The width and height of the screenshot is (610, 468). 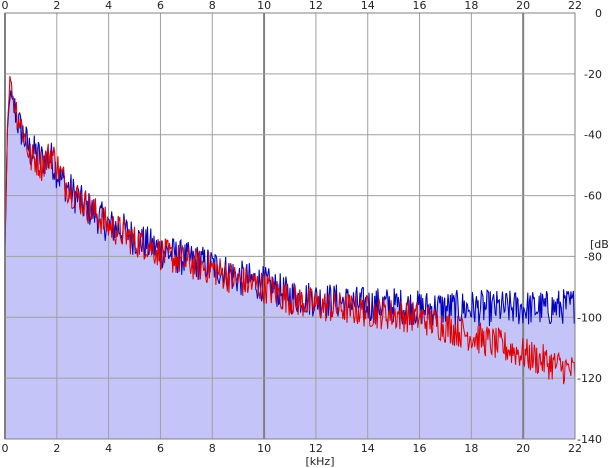 What do you see at coordinates (420, 448) in the screenshot?
I see `x-tick-label-bottom: 16` at bounding box center [420, 448].